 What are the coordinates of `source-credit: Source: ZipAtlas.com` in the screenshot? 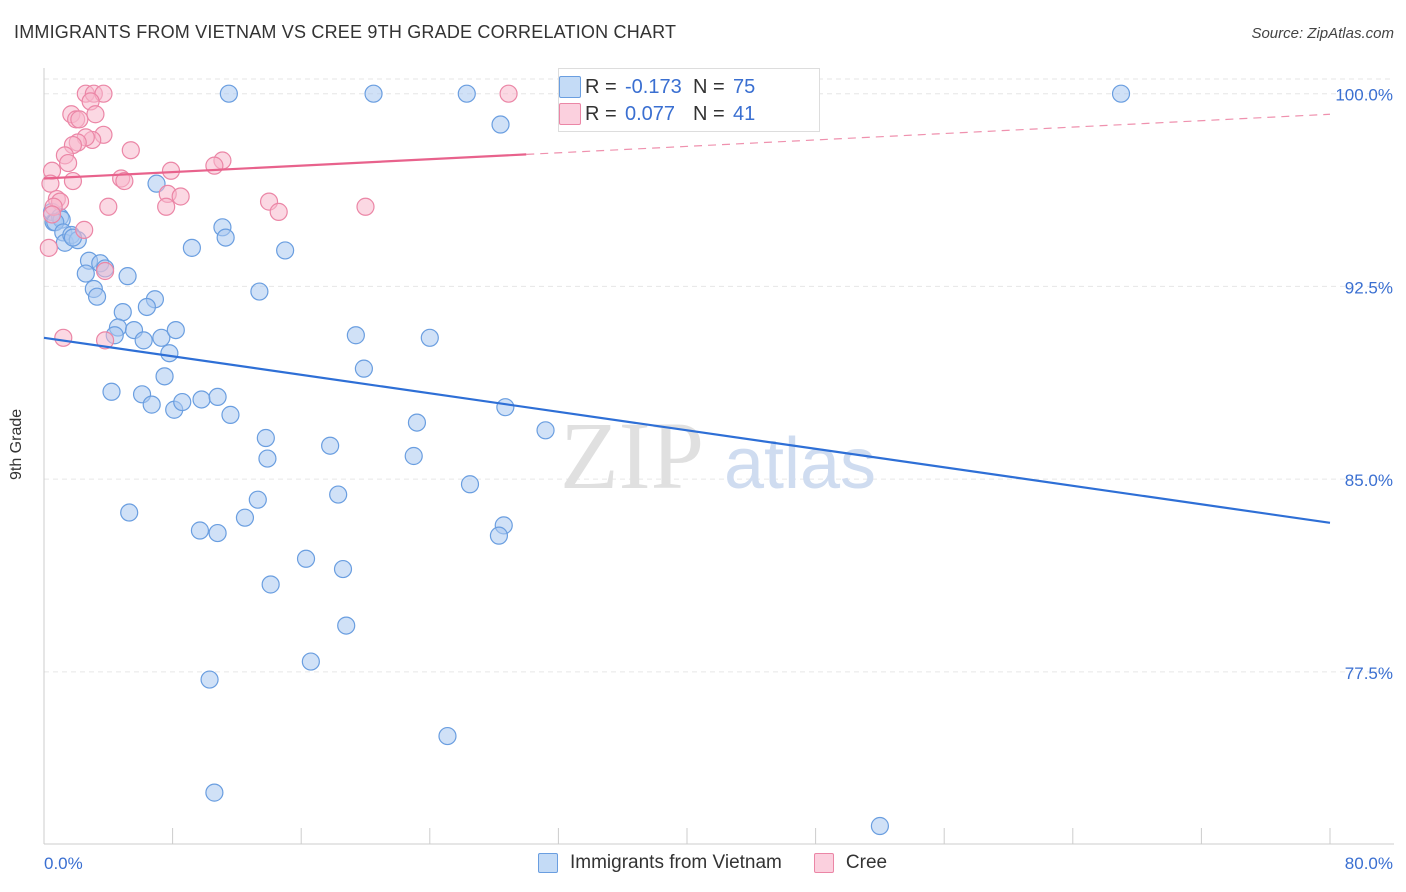 It's located at (1322, 33).